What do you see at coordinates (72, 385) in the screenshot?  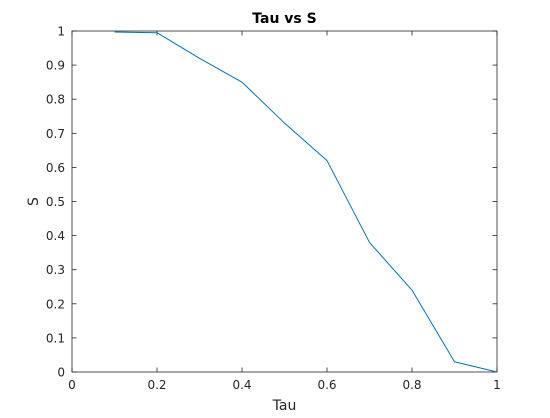 I see `x-tick-label: 0` at bounding box center [72, 385].